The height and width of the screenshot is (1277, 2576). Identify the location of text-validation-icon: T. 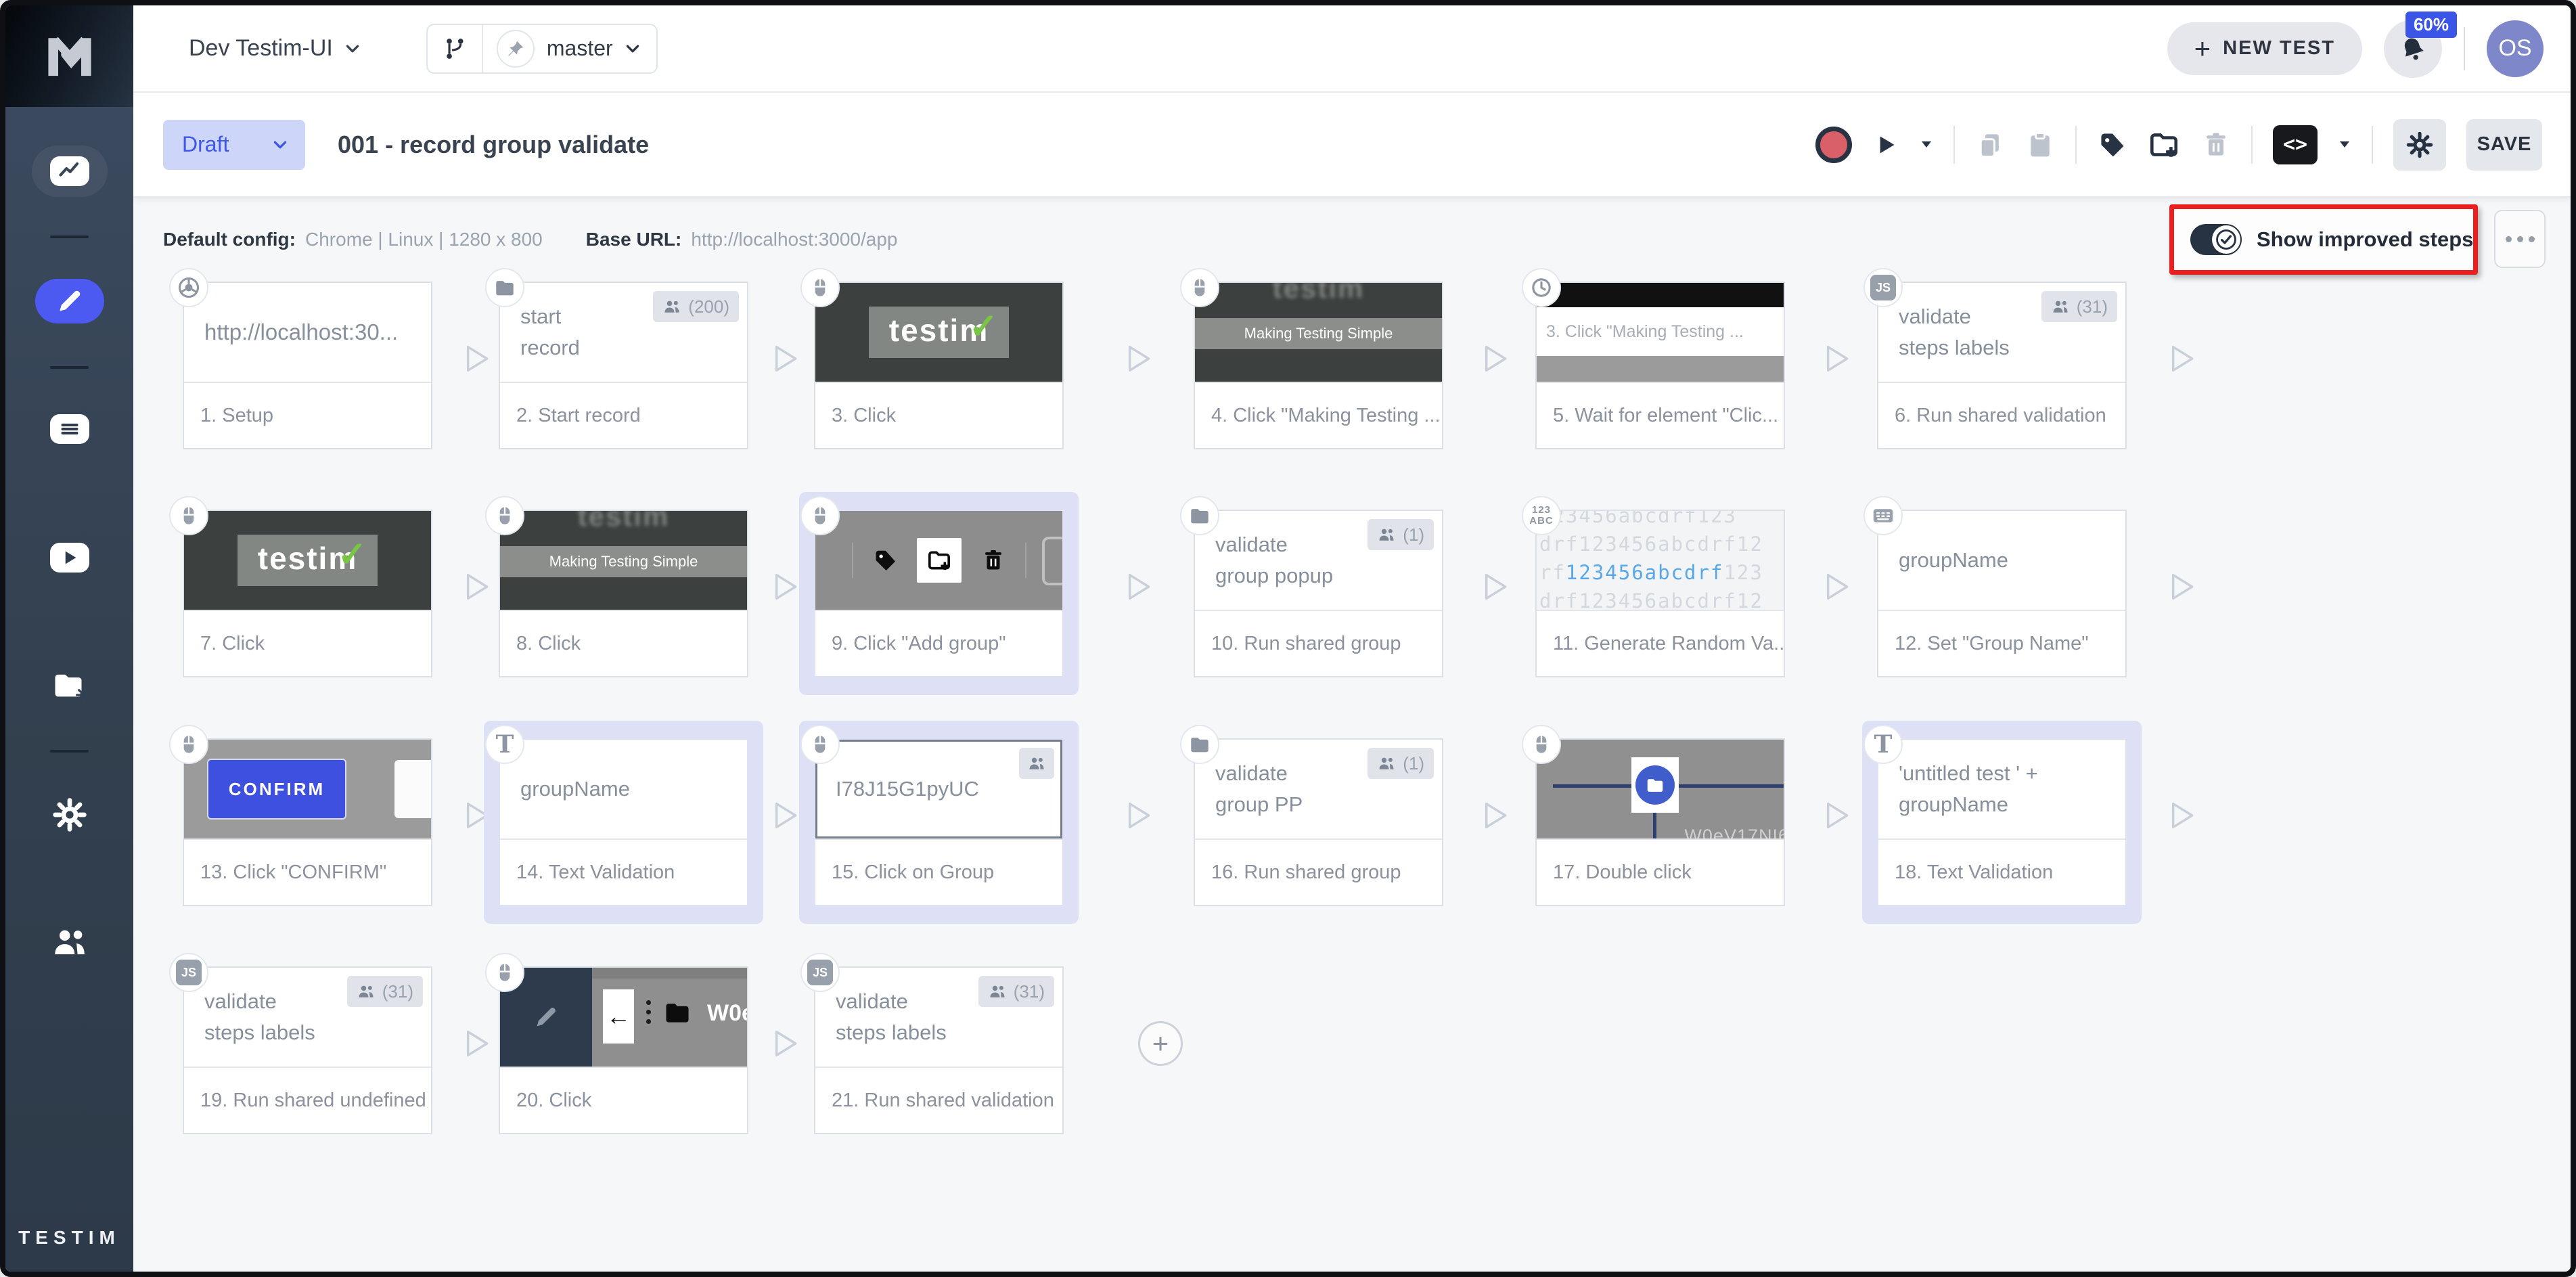
(1883, 744).